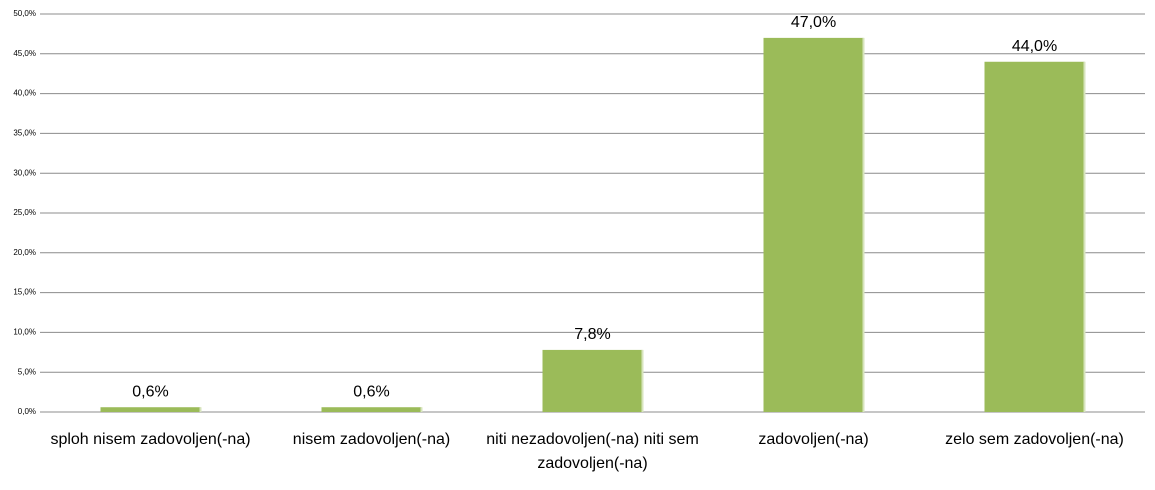 This screenshot has height=490, width=1155. Describe the element at coordinates (24, 93) in the screenshot. I see `y-tick-label: 40,0%` at that location.